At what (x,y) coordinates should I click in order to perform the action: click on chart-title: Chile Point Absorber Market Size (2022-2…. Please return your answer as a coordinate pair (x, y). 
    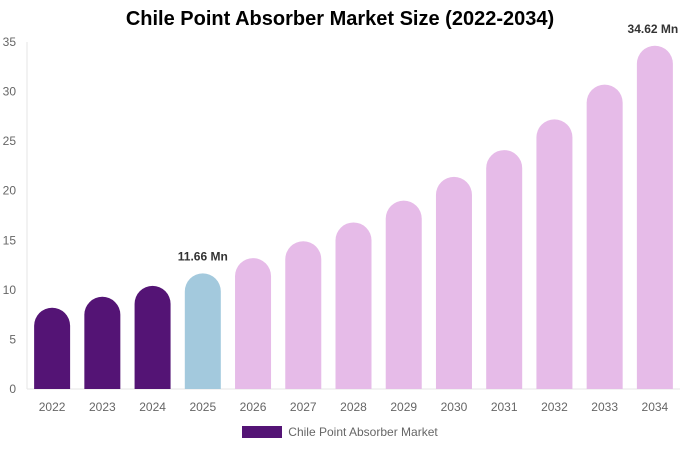
    Looking at the image, I should click on (340, 19).